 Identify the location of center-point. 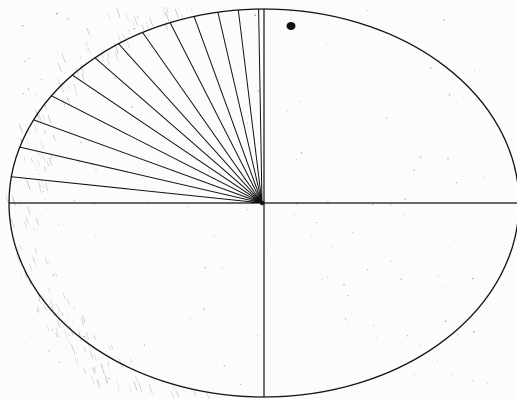
(262, 203).